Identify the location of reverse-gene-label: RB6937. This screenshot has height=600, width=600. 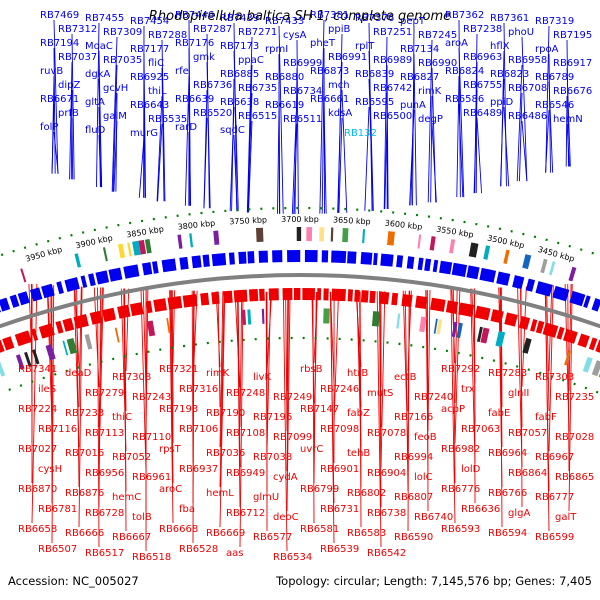
(198, 469).